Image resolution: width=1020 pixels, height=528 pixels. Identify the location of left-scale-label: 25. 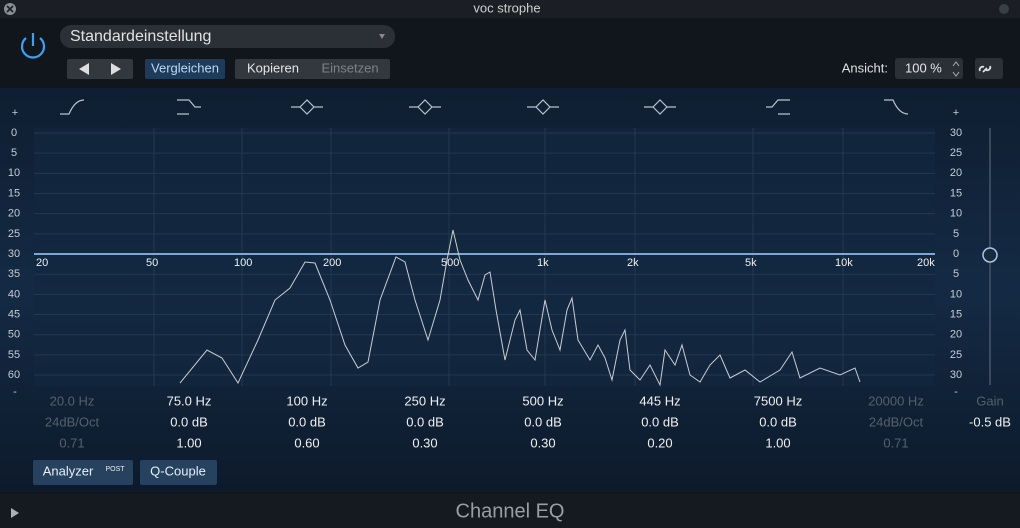
(14, 234).